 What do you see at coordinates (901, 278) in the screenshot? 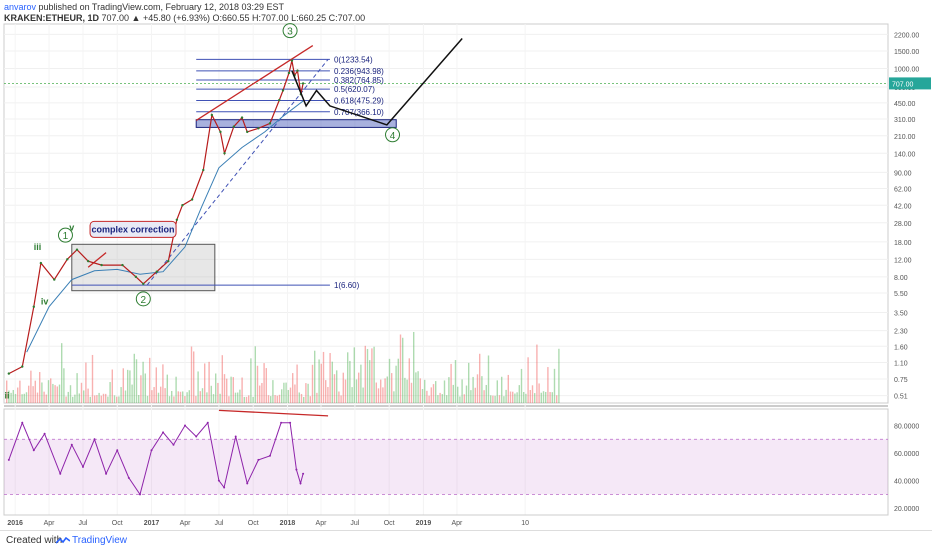
I see `price-tick-label: 8.00` at bounding box center [901, 278].